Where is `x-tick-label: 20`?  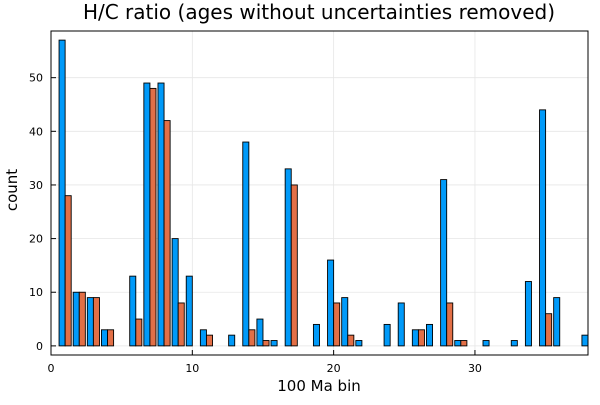 x-tick-label: 20 is located at coordinates (334, 368).